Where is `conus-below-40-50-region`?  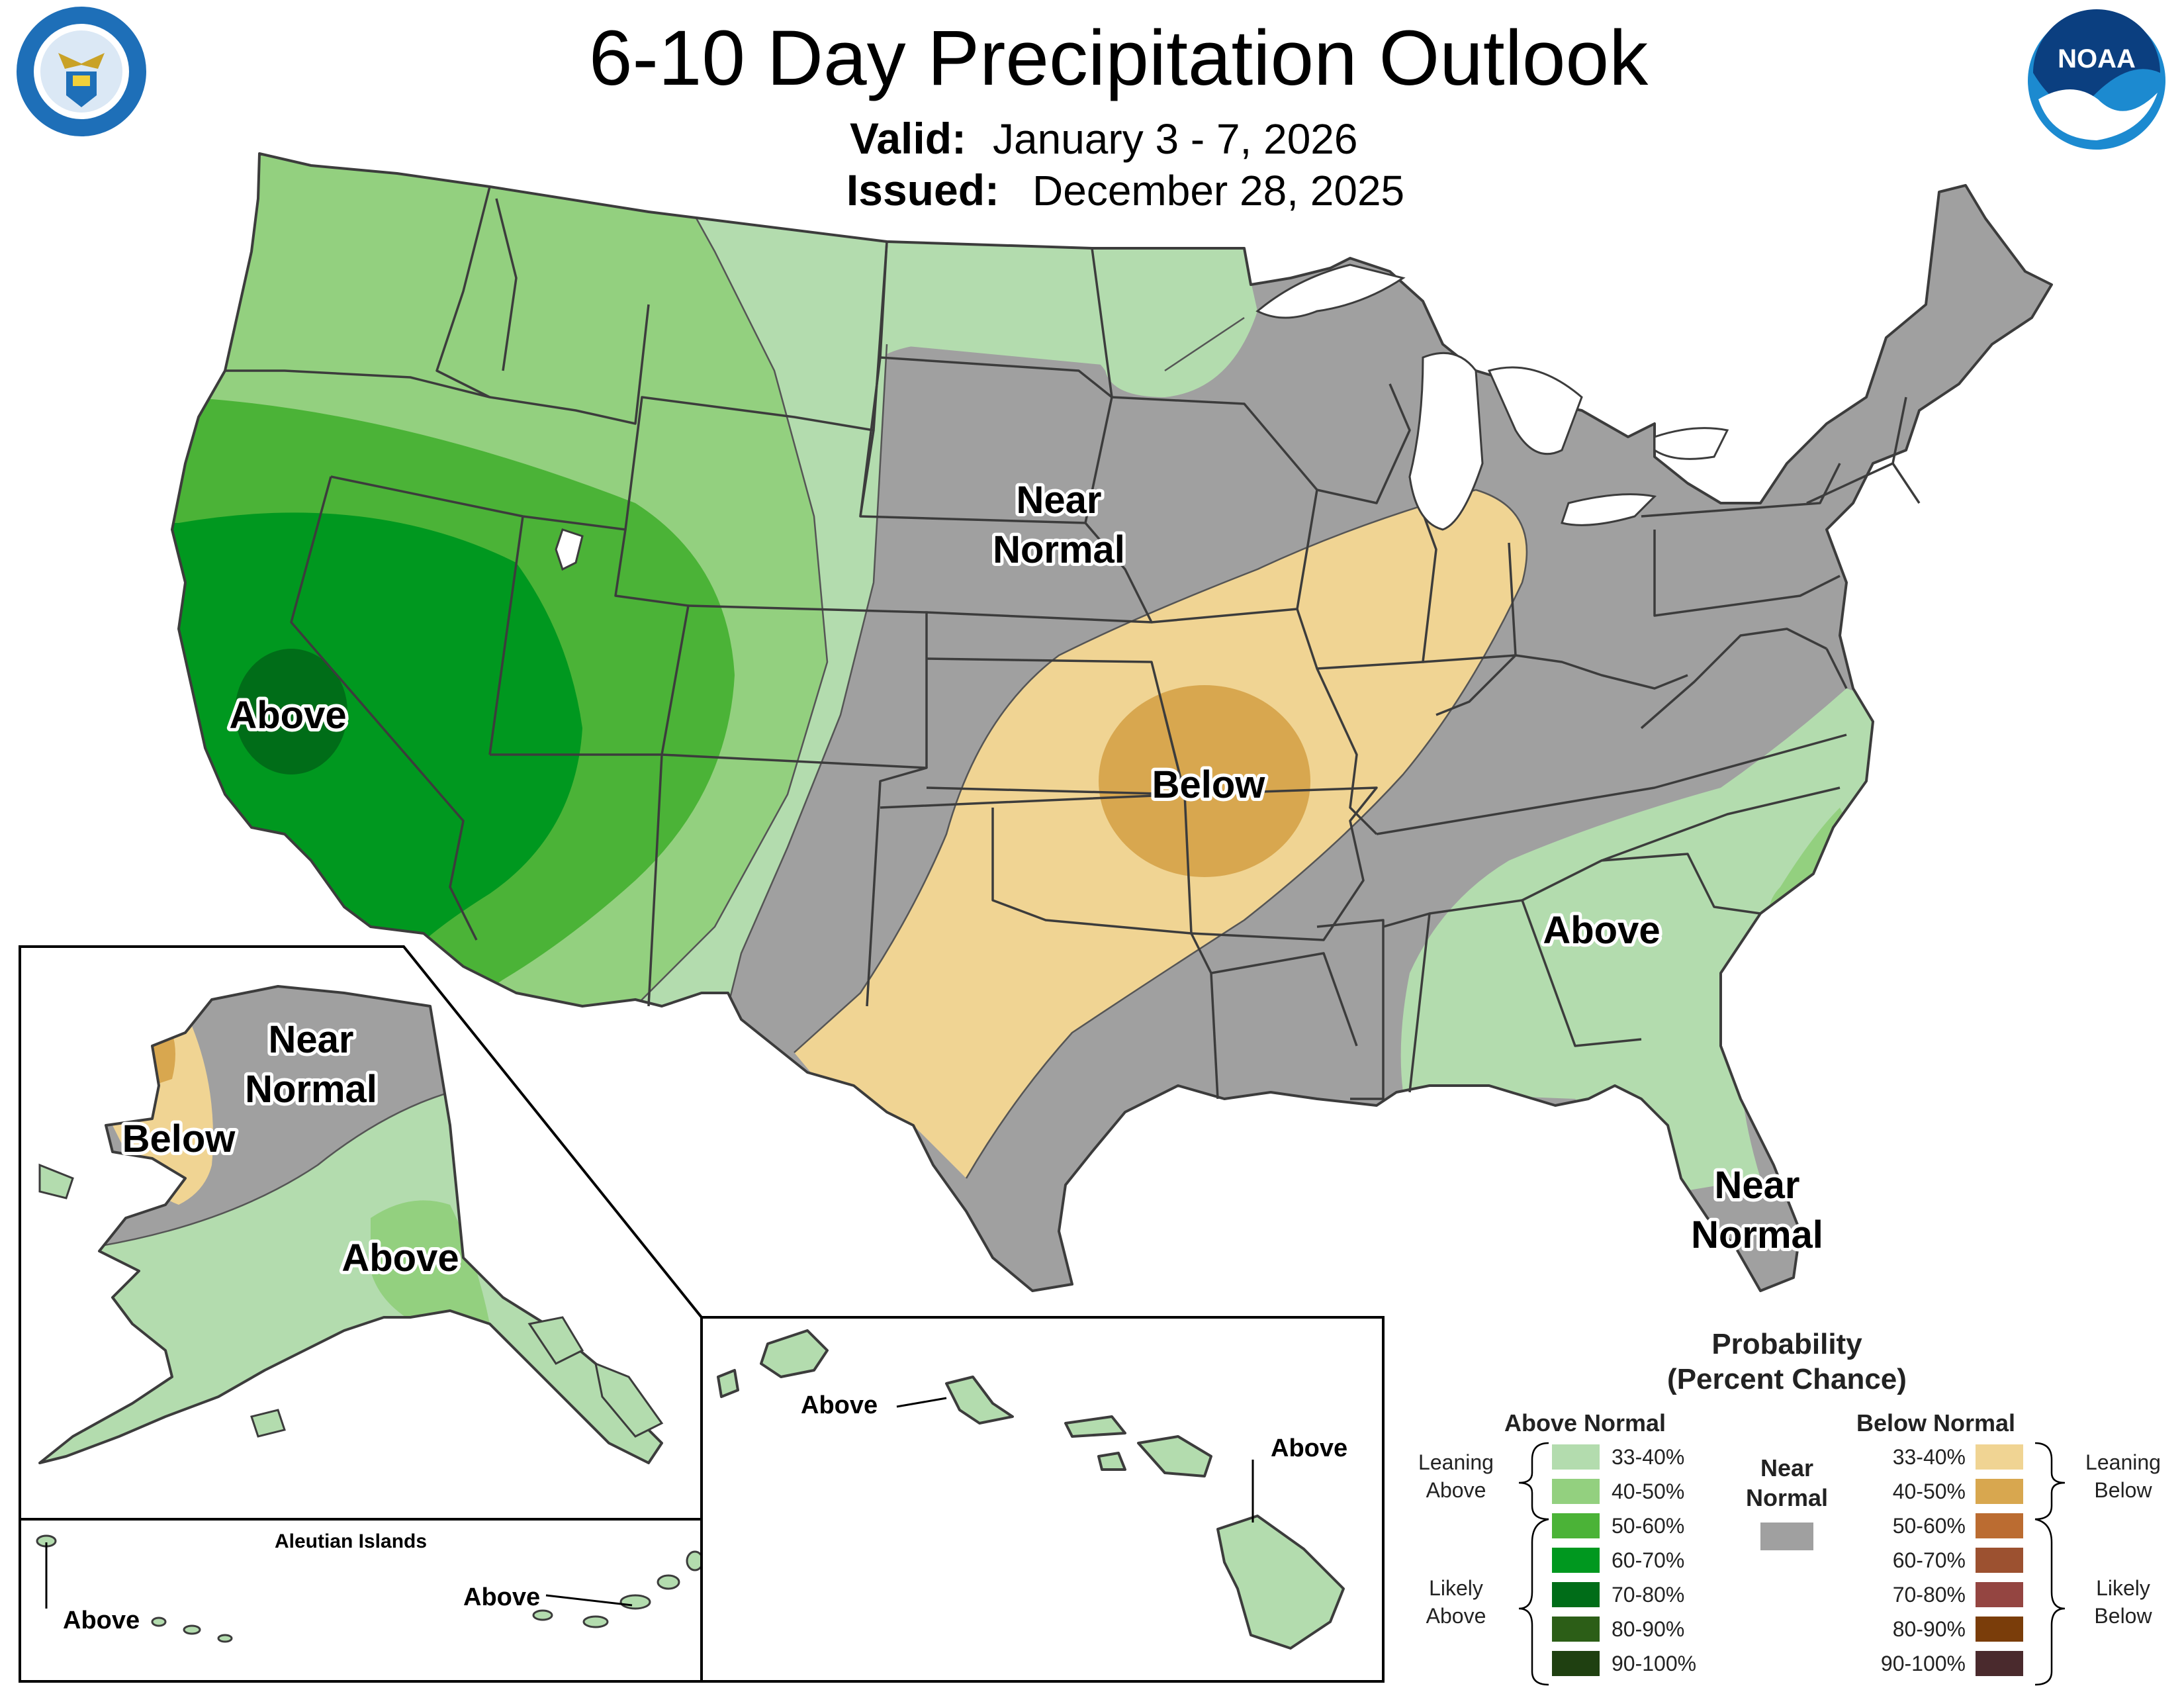
conus-below-40-50-region is located at coordinates (1204, 781).